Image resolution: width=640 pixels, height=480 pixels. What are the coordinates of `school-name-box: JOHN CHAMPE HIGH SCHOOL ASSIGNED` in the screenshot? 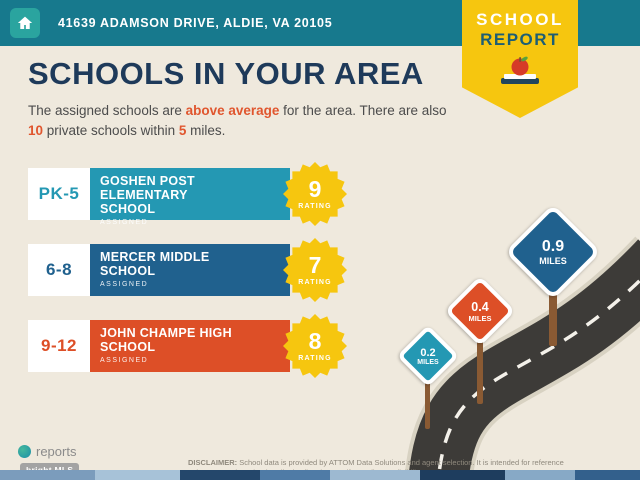 It's located at (190, 346).